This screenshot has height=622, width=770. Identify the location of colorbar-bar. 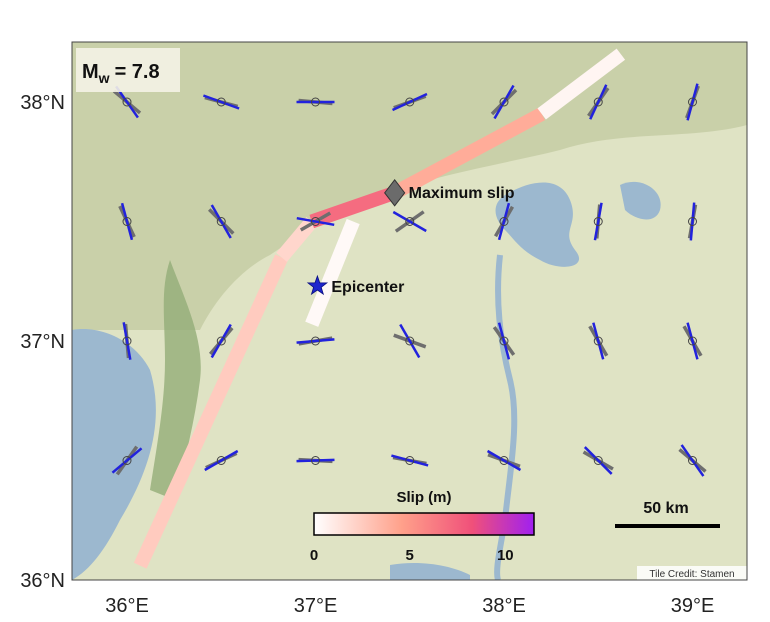
(424, 524).